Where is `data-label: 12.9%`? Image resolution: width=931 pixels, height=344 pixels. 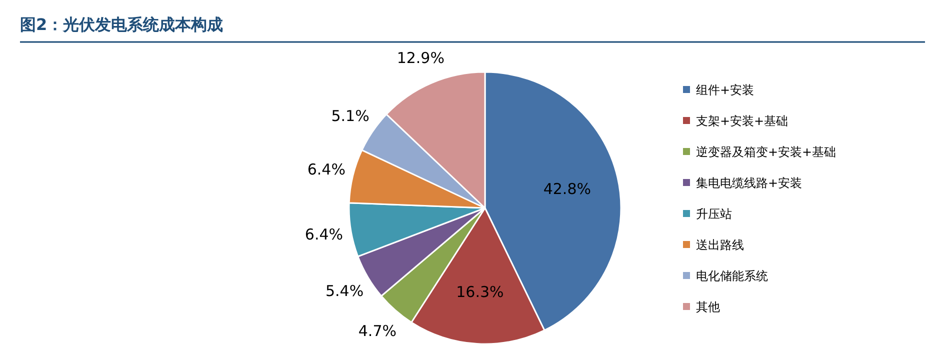
data-label: 12.9% is located at coordinates (420, 58).